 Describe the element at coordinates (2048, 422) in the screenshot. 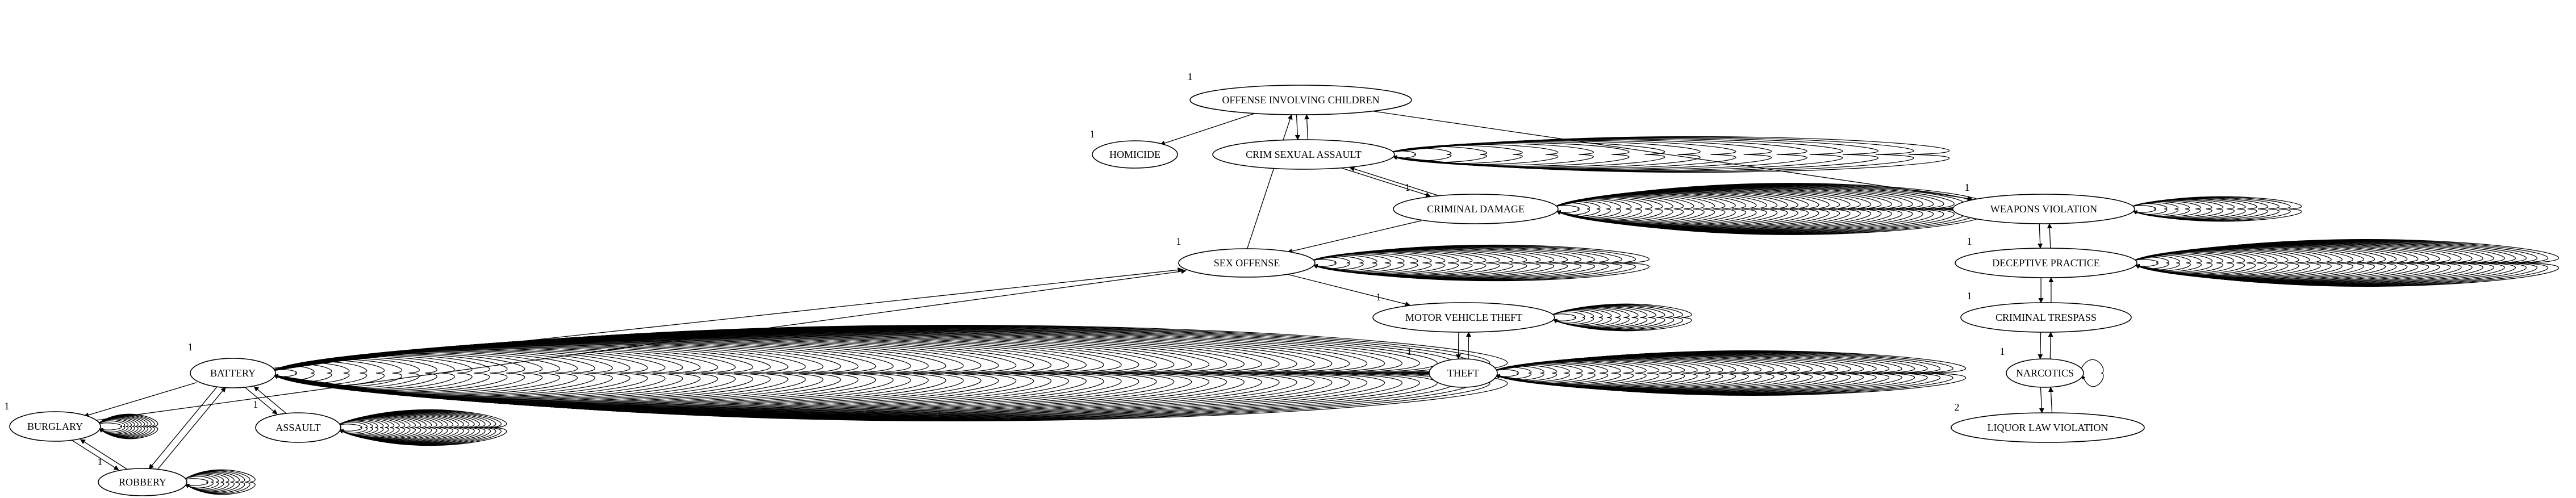

I see `node-liquor-law-violation: LIQUOR LAW VIOLATION 2` at that location.